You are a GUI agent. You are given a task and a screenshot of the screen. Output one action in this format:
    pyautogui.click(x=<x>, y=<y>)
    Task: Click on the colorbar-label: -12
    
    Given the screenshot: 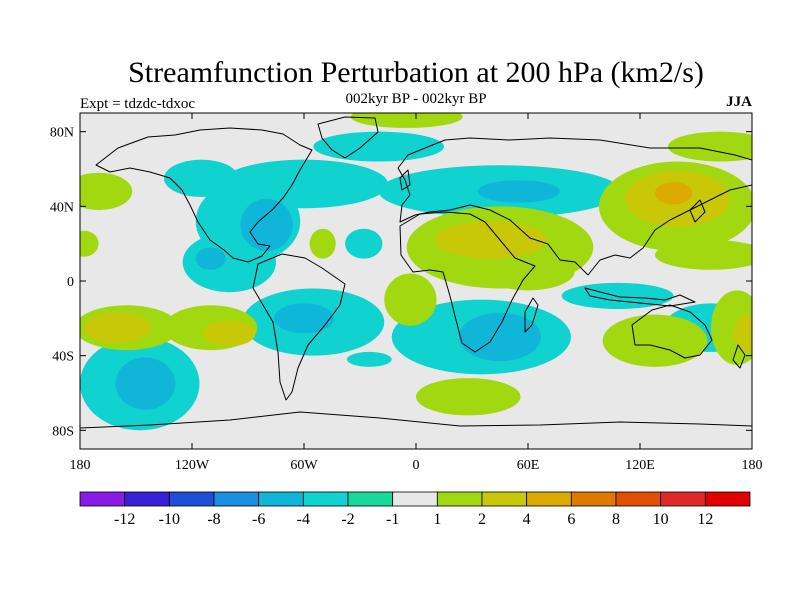 What is the action you would take?
    pyautogui.click(x=124, y=519)
    